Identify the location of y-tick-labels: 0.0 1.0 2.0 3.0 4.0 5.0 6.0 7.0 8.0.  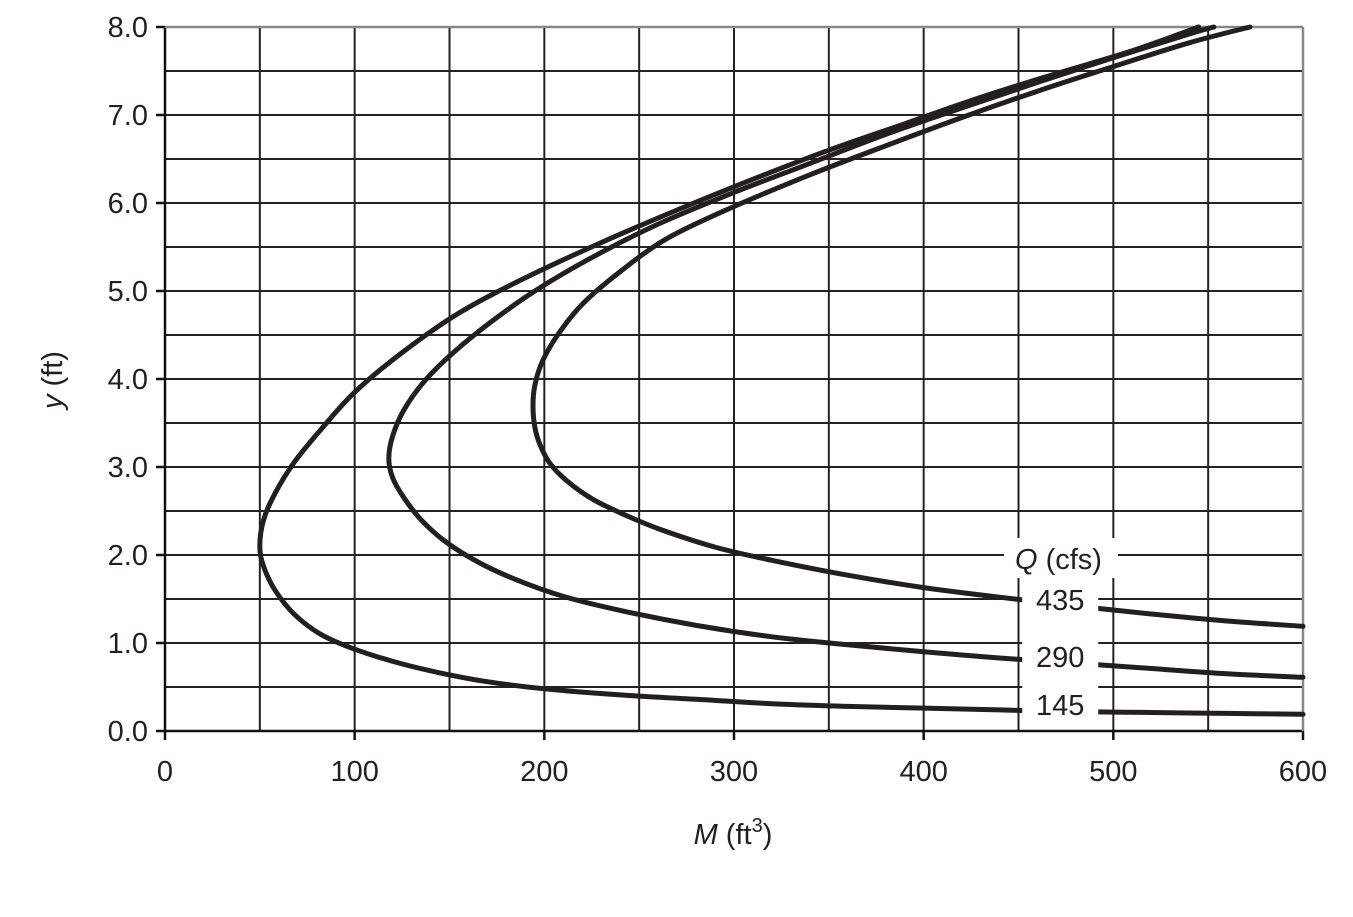
(136, 380).